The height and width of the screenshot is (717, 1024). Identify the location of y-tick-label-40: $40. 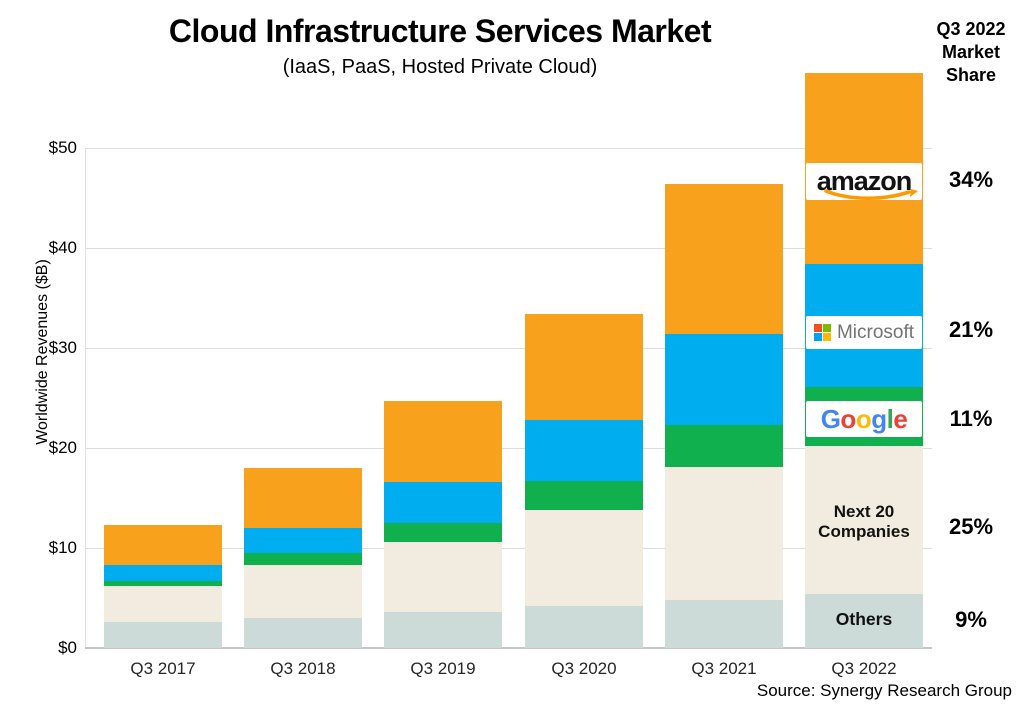
(62, 247).